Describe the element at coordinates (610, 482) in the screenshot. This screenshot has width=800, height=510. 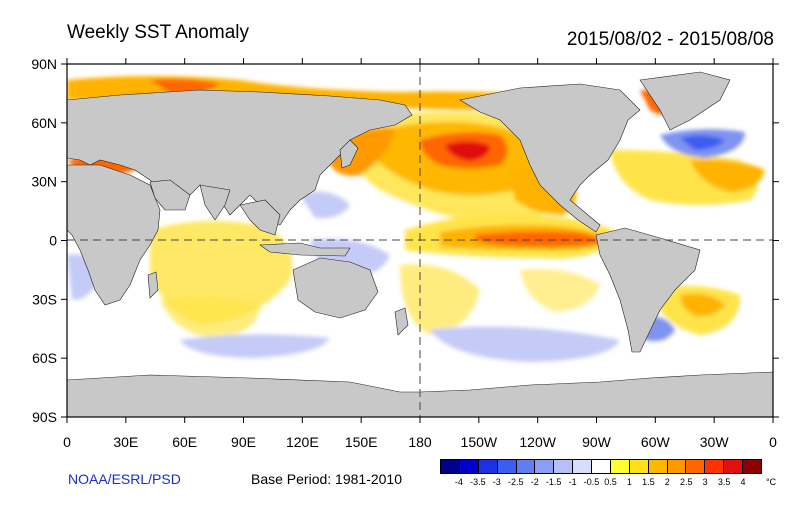
I see `colorbar-label: 0.5` at that location.